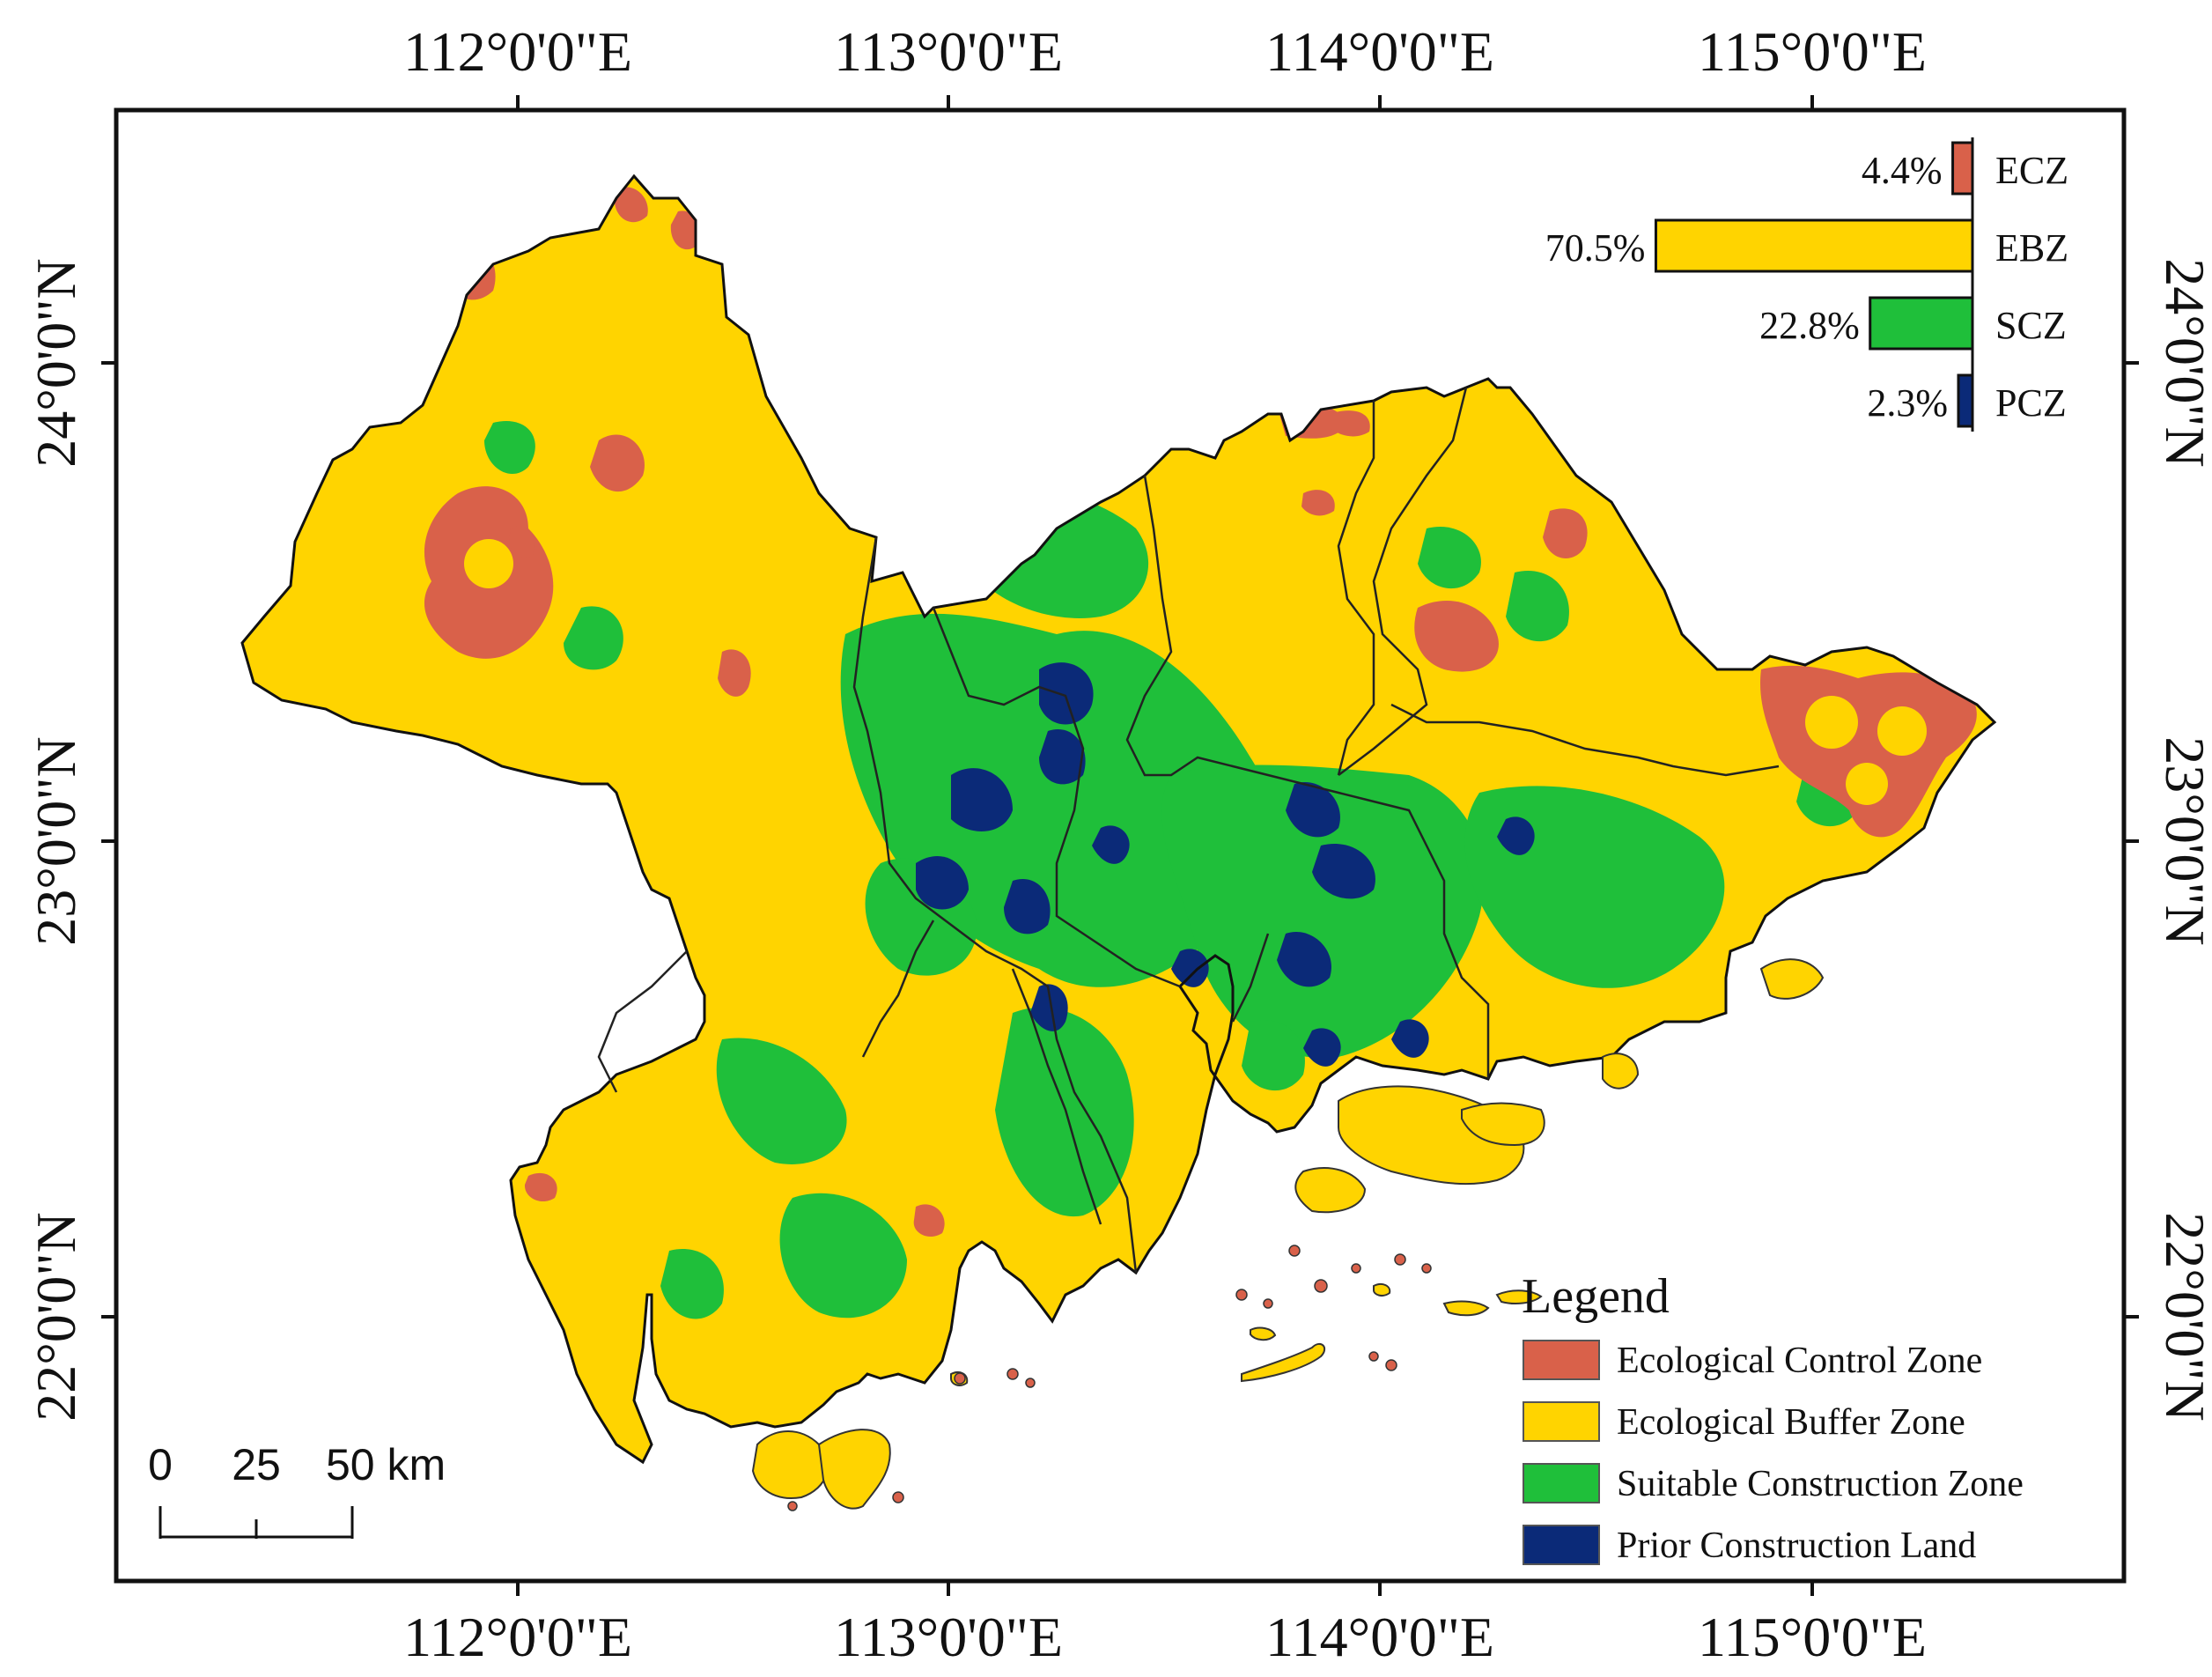 This screenshot has height=1677, width=2212. Describe the element at coordinates (386, 1464) in the screenshot. I see `scale-label-50km: 50 km` at that location.